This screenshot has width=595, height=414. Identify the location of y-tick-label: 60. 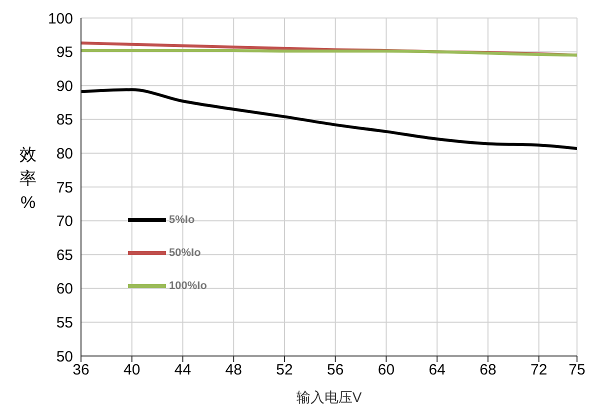
(64, 289).